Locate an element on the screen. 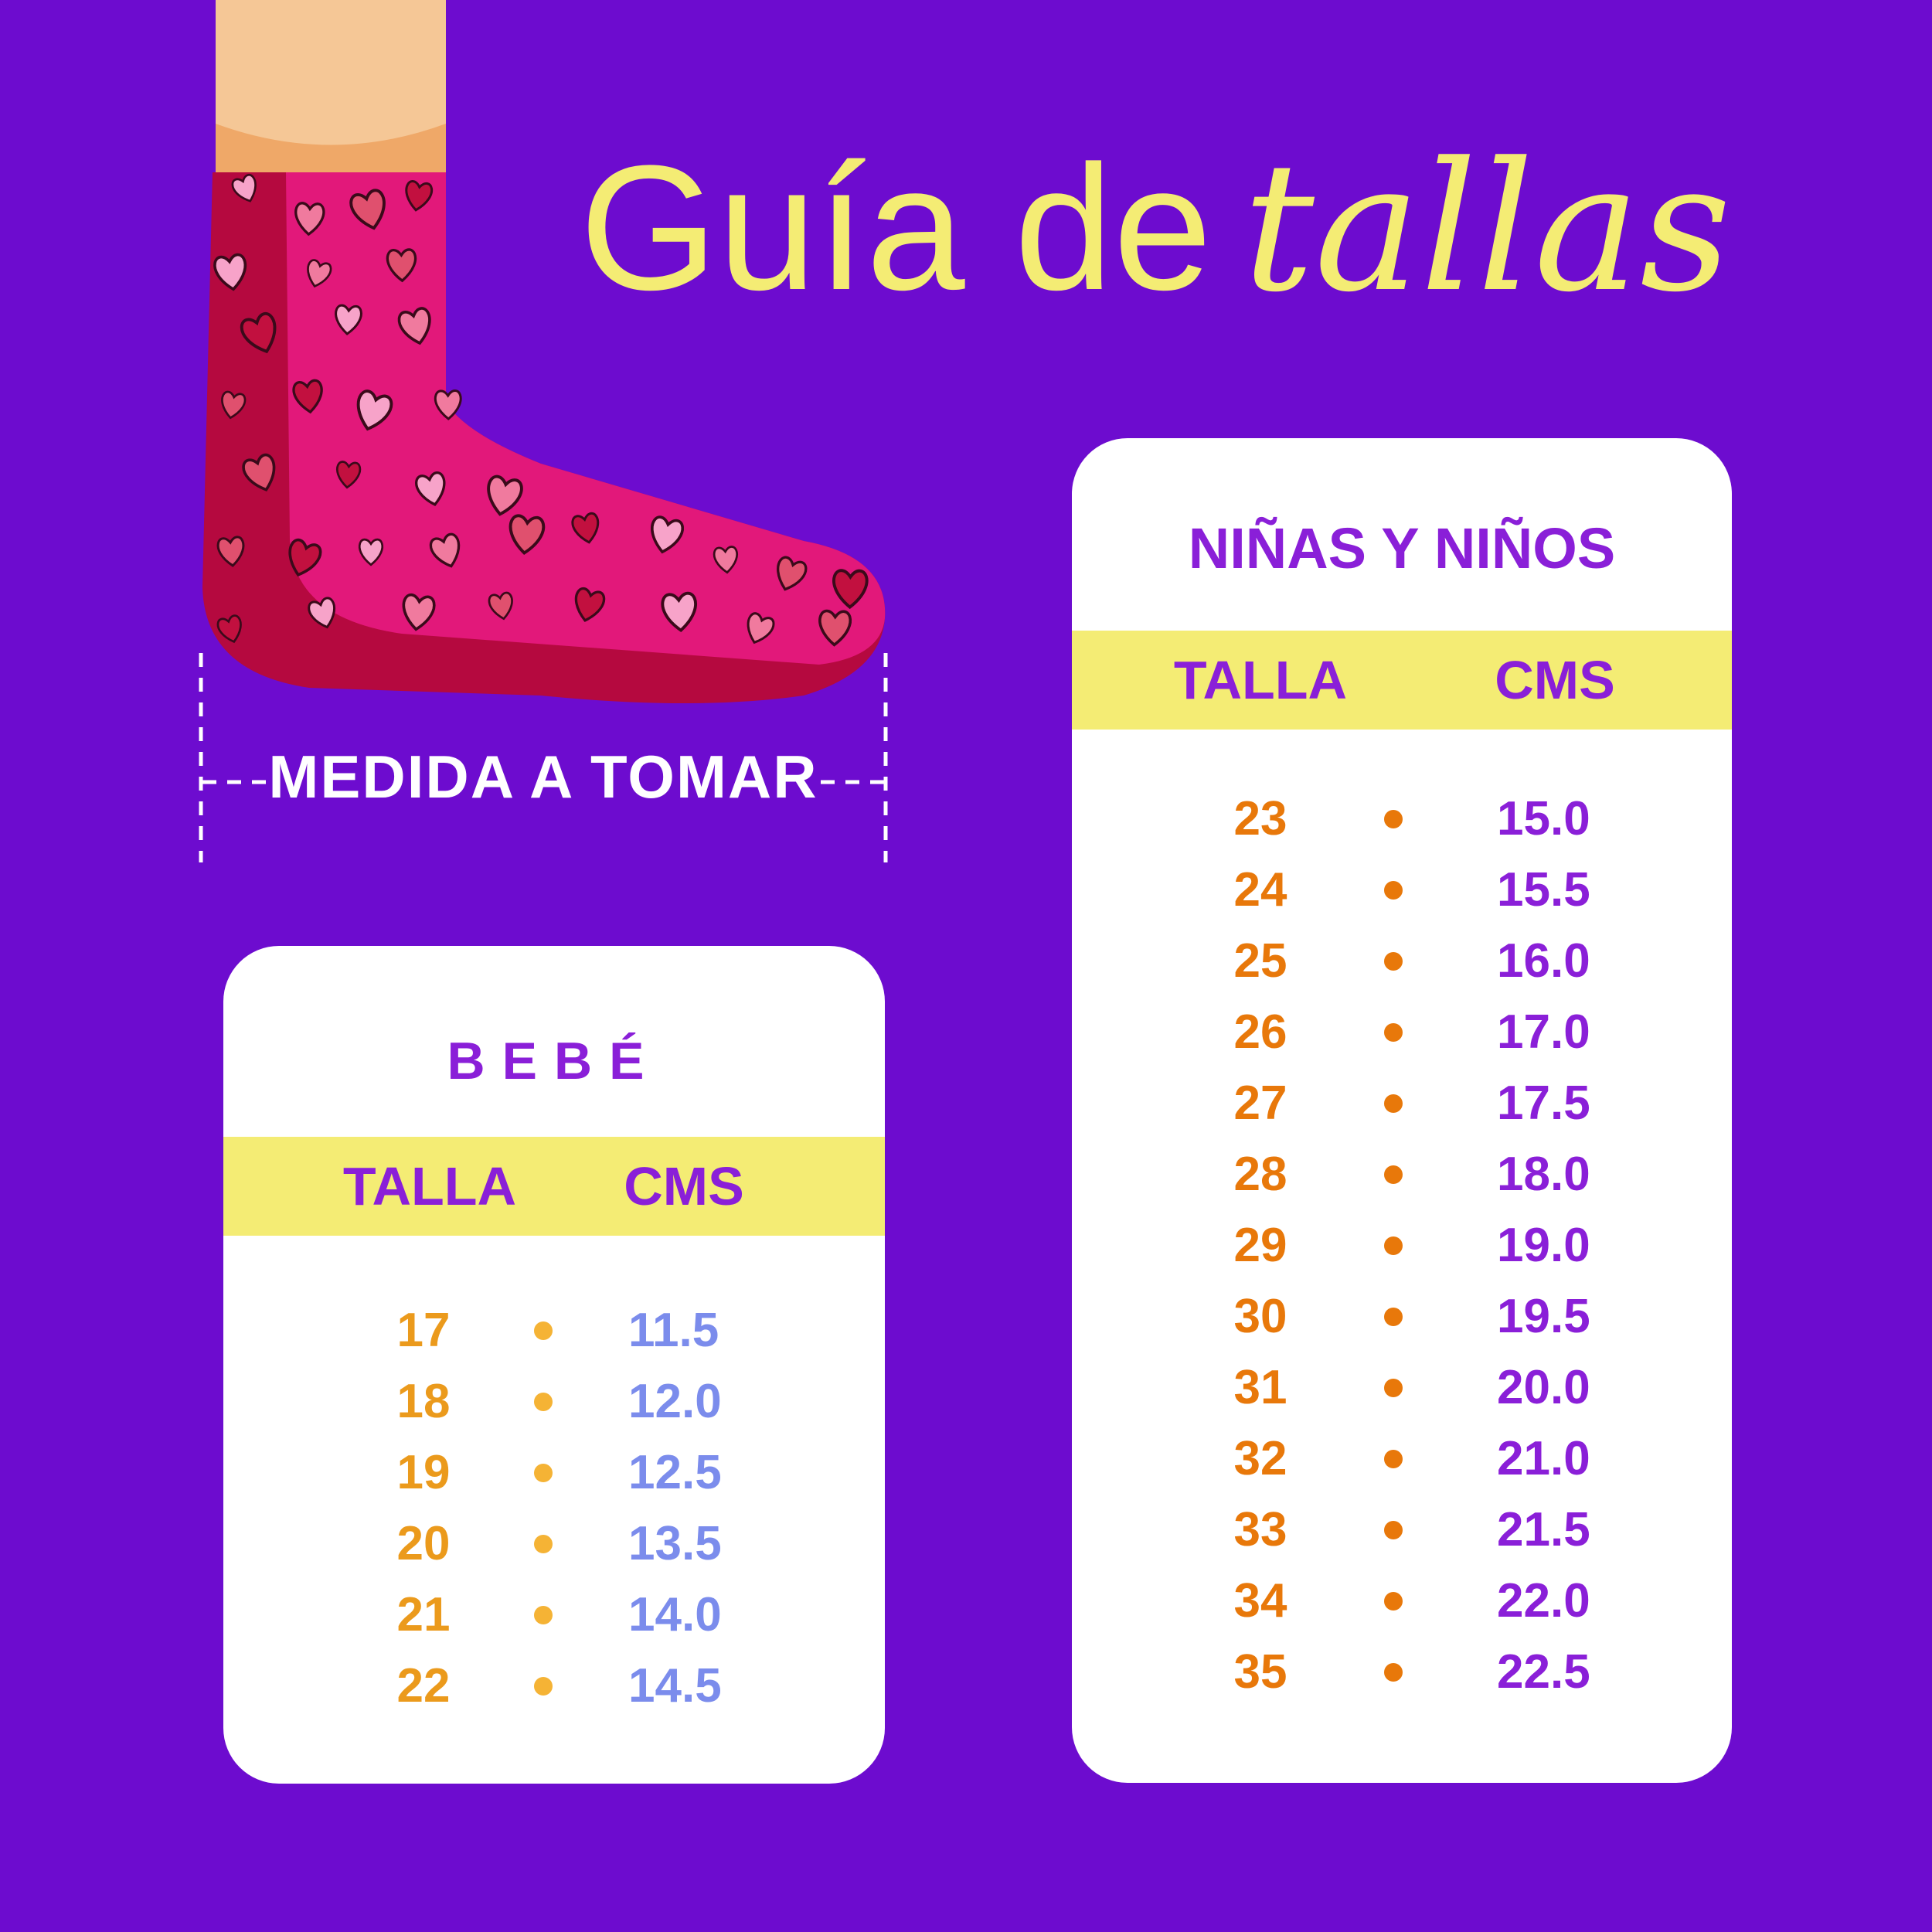  size-value: 26 is located at coordinates (1260, 1032).